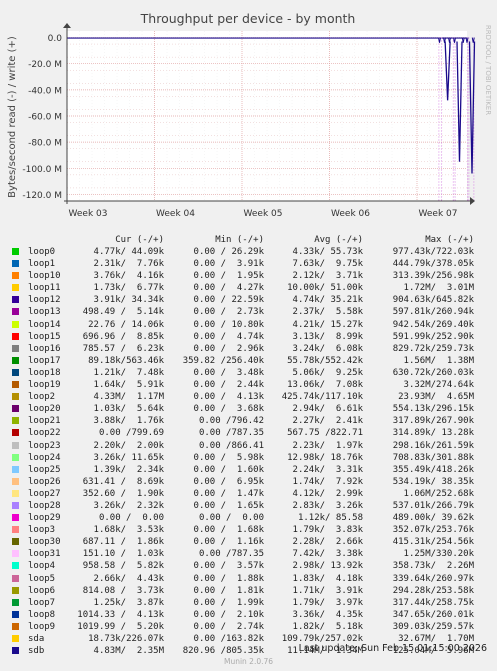 The height and width of the screenshot is (671, 497). Describe the element at coordinates (327, 493) in the screenshot. I see `legend-avg-value: 4.12k/ 2.99k` at that location.